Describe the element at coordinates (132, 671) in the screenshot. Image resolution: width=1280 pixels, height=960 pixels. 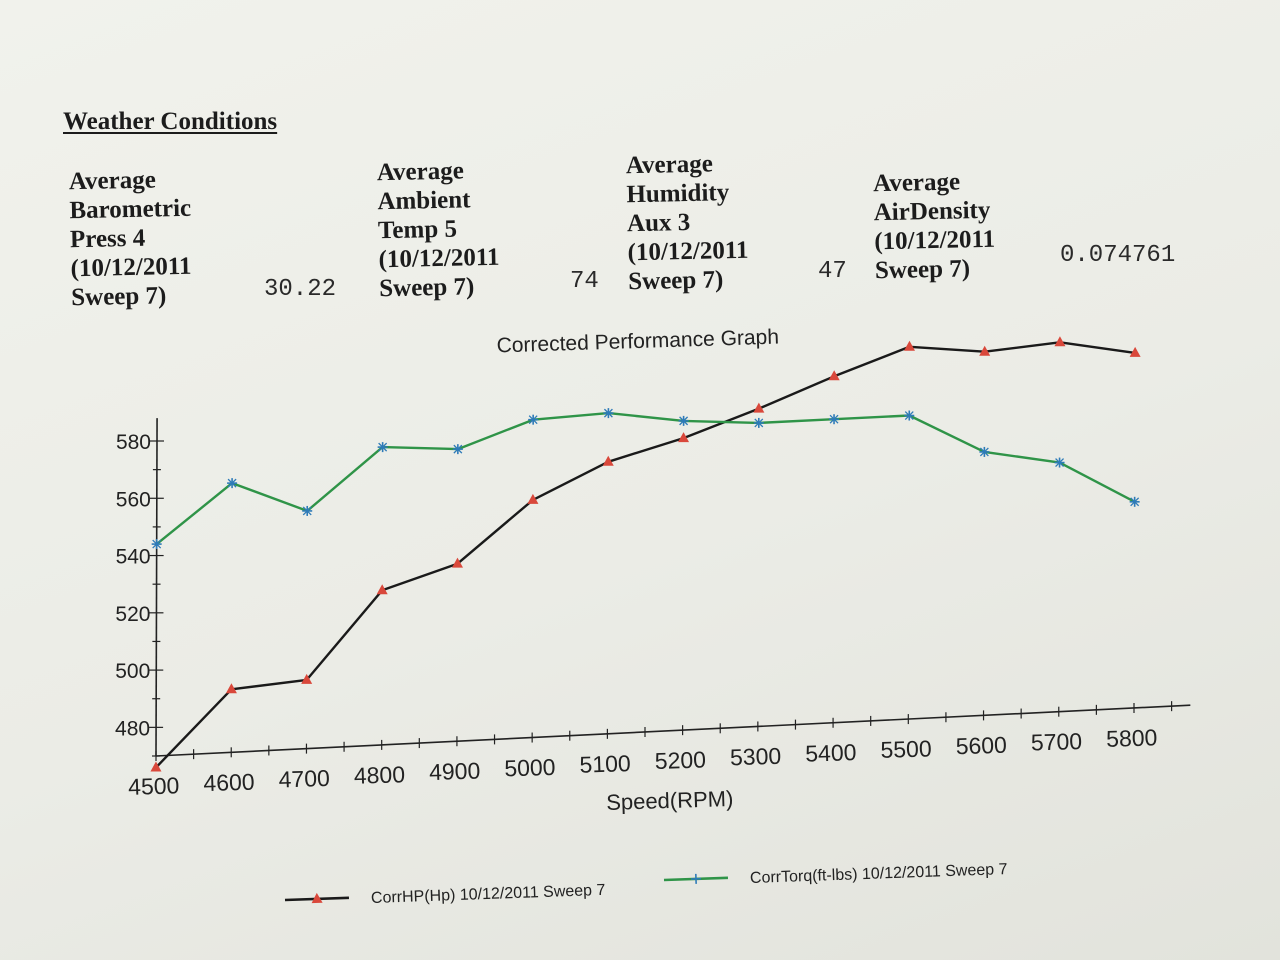
I see `y-tick-label: 500` at that location.